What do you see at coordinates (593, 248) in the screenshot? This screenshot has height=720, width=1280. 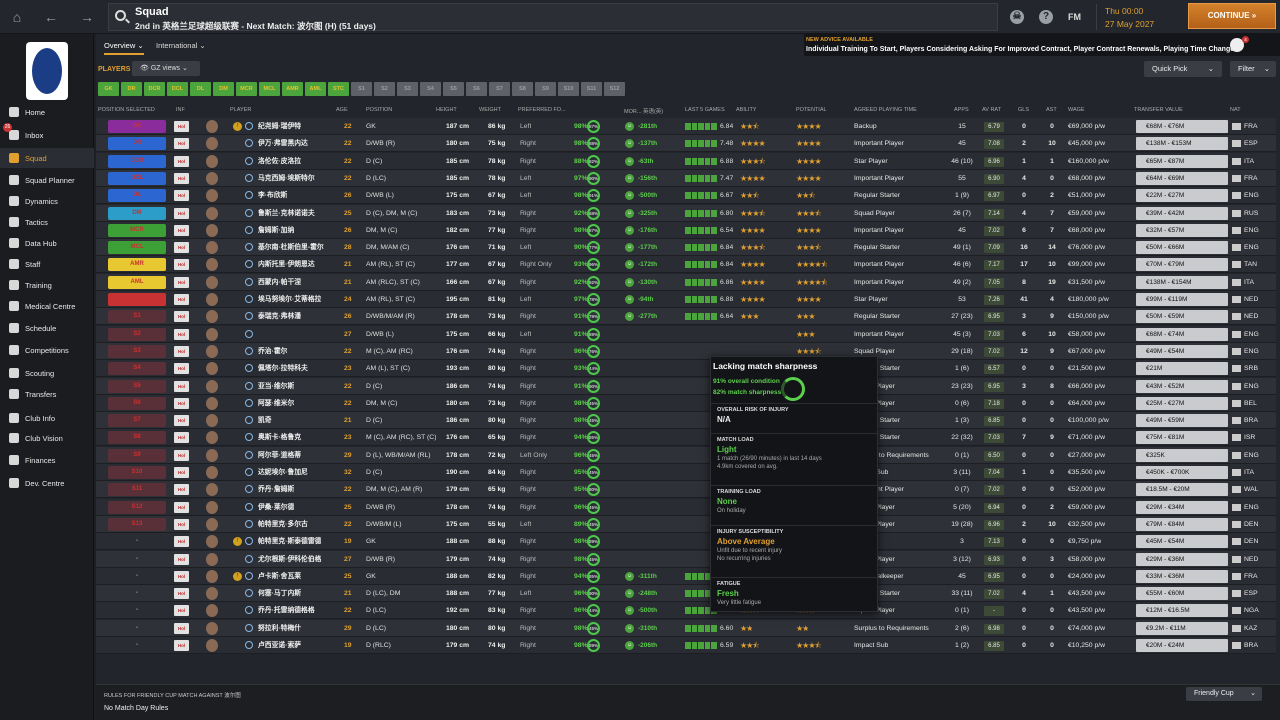 I see `sharpness-ring: 77%` at bounding box center [593, 248].